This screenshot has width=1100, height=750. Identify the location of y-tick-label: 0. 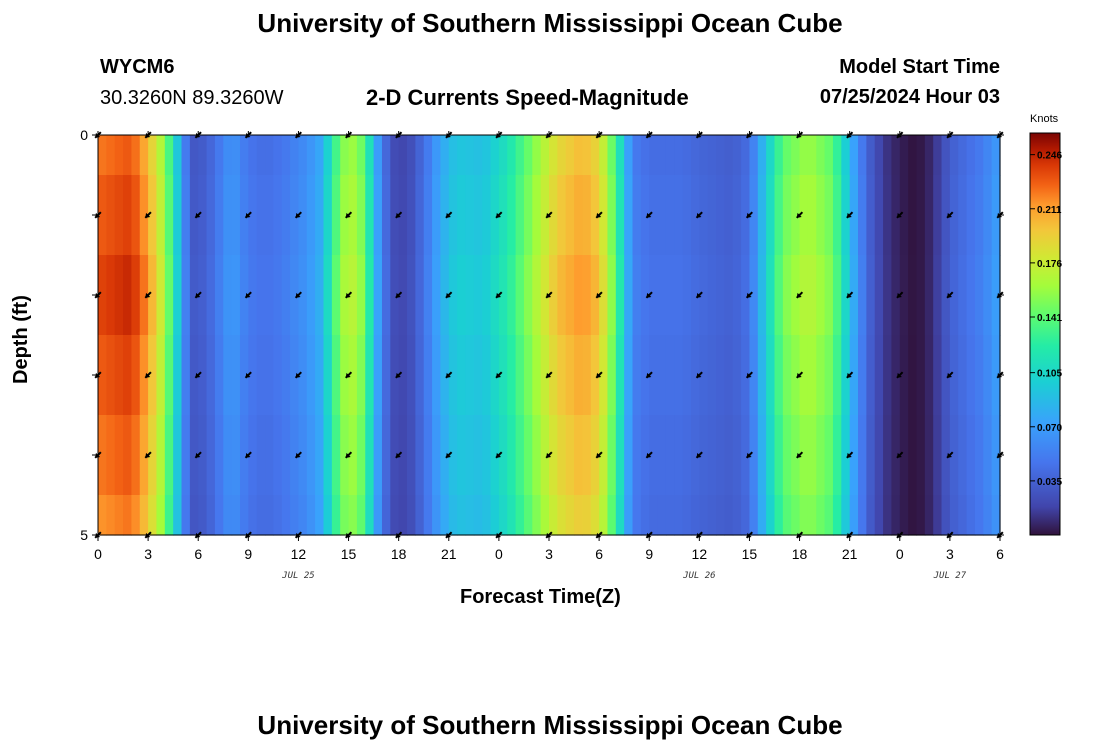
(84, 135).